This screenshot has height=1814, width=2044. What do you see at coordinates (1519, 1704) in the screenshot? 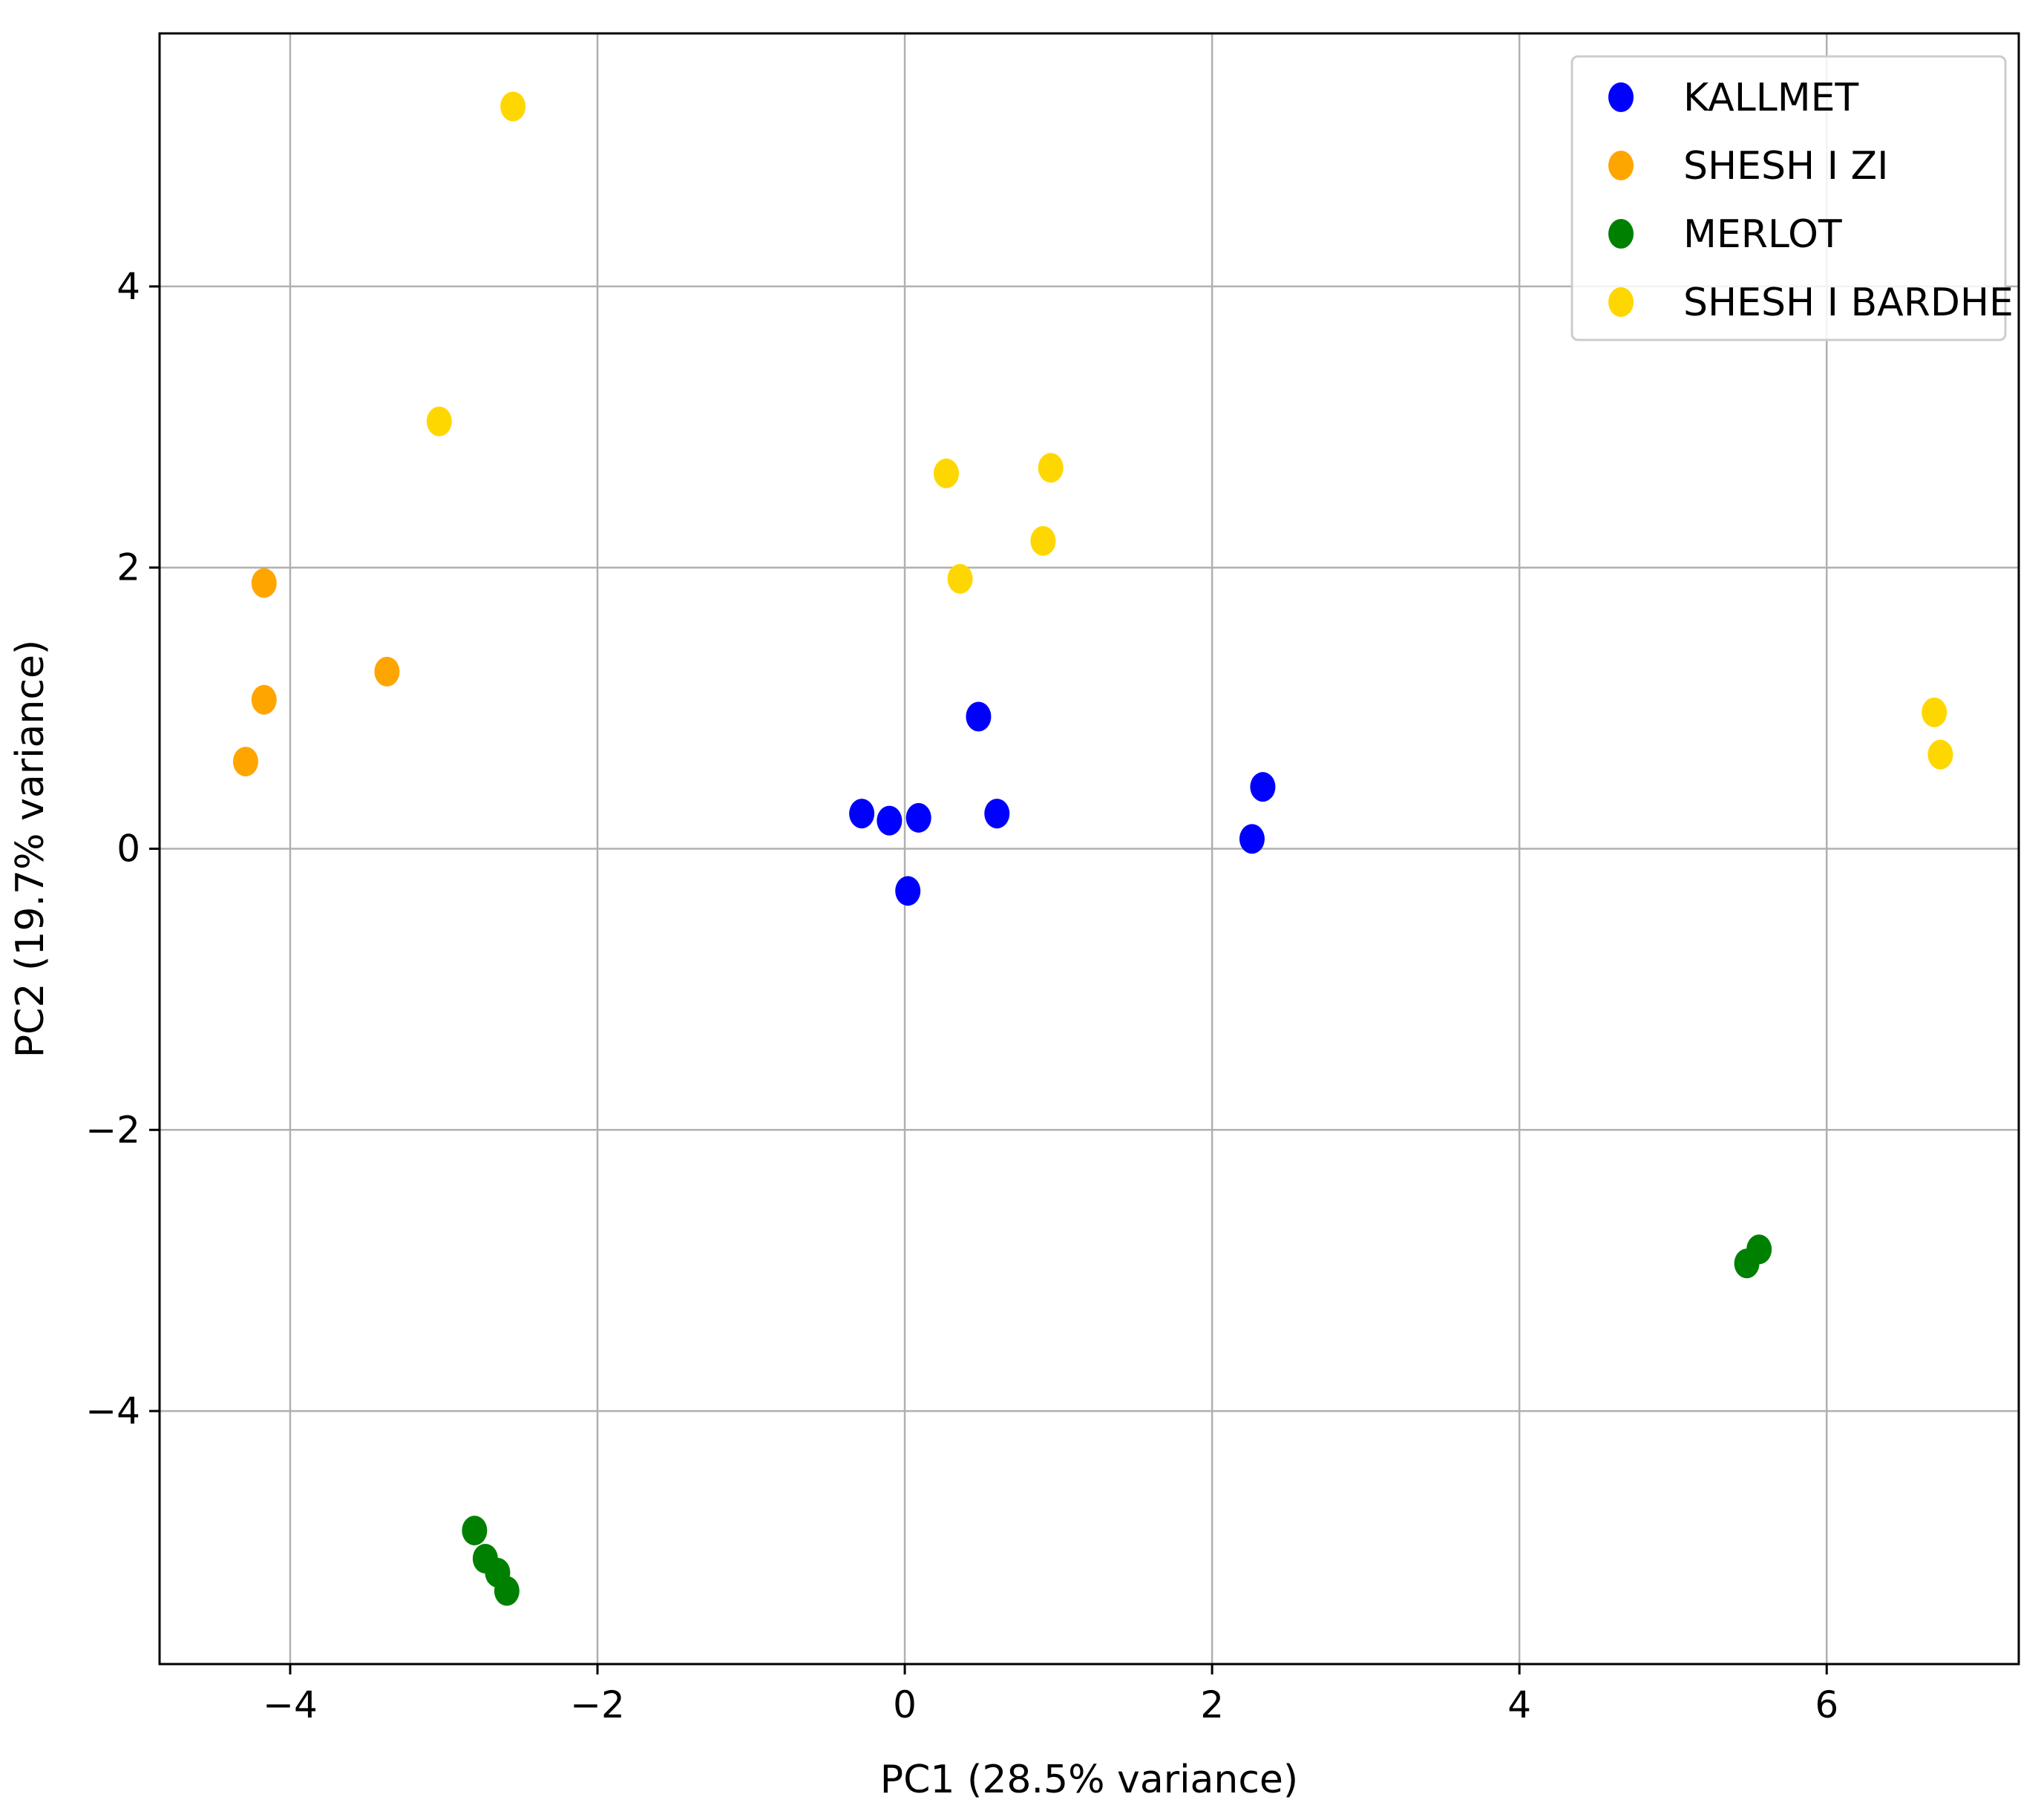
I see `x-tick-label: 4` at bounding box center [1519, 1704].